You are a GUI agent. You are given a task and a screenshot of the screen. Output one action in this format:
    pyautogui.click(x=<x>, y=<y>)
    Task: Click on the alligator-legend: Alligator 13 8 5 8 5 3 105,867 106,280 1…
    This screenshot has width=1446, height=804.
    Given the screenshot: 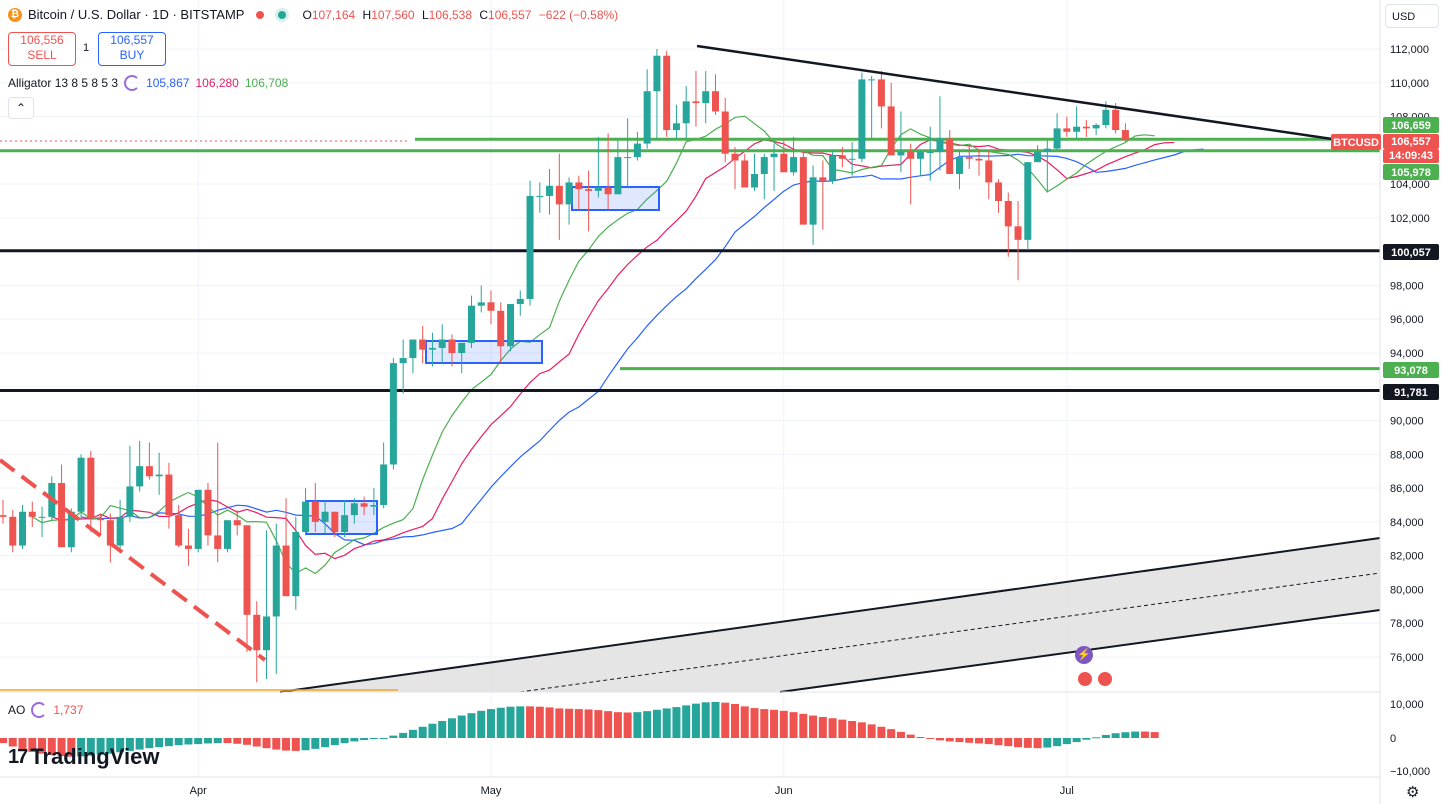 What is the action you would take?
    pyautogui.click(x=148, y=83)
    